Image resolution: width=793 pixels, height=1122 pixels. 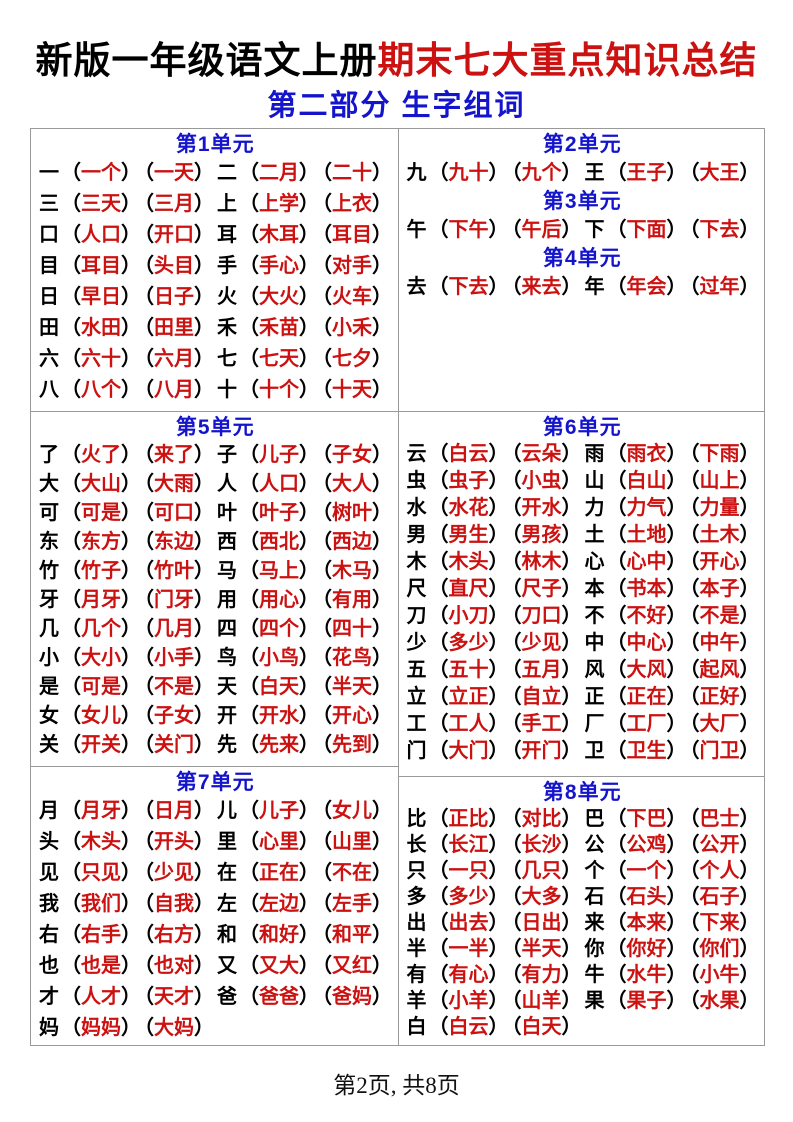 What do you see at coordinates (646, 751) in the screenshot?
I see `vocab-word-text: 卫生` at bounding box center [646, 751].